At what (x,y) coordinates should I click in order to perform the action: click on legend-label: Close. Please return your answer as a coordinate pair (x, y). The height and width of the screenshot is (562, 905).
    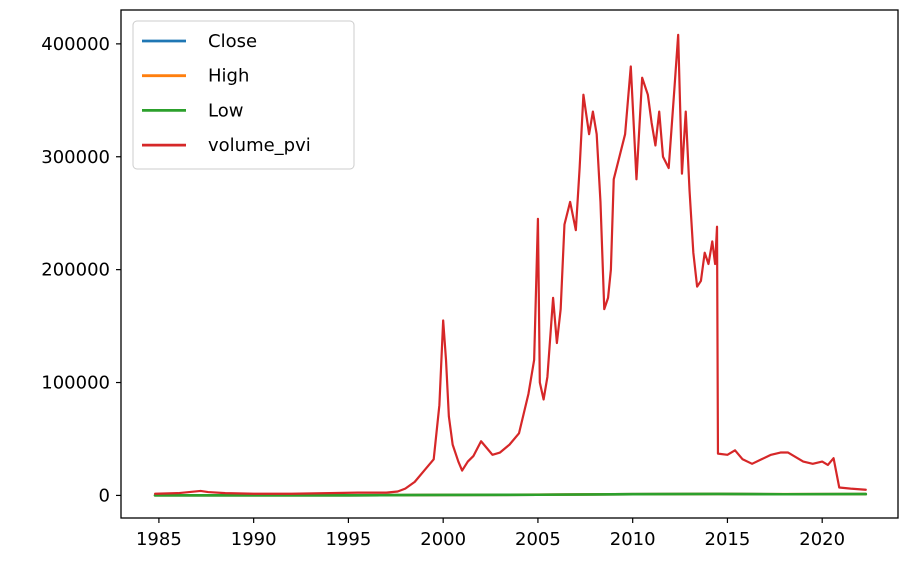
    Looking at the image, I should click on (232, 41).